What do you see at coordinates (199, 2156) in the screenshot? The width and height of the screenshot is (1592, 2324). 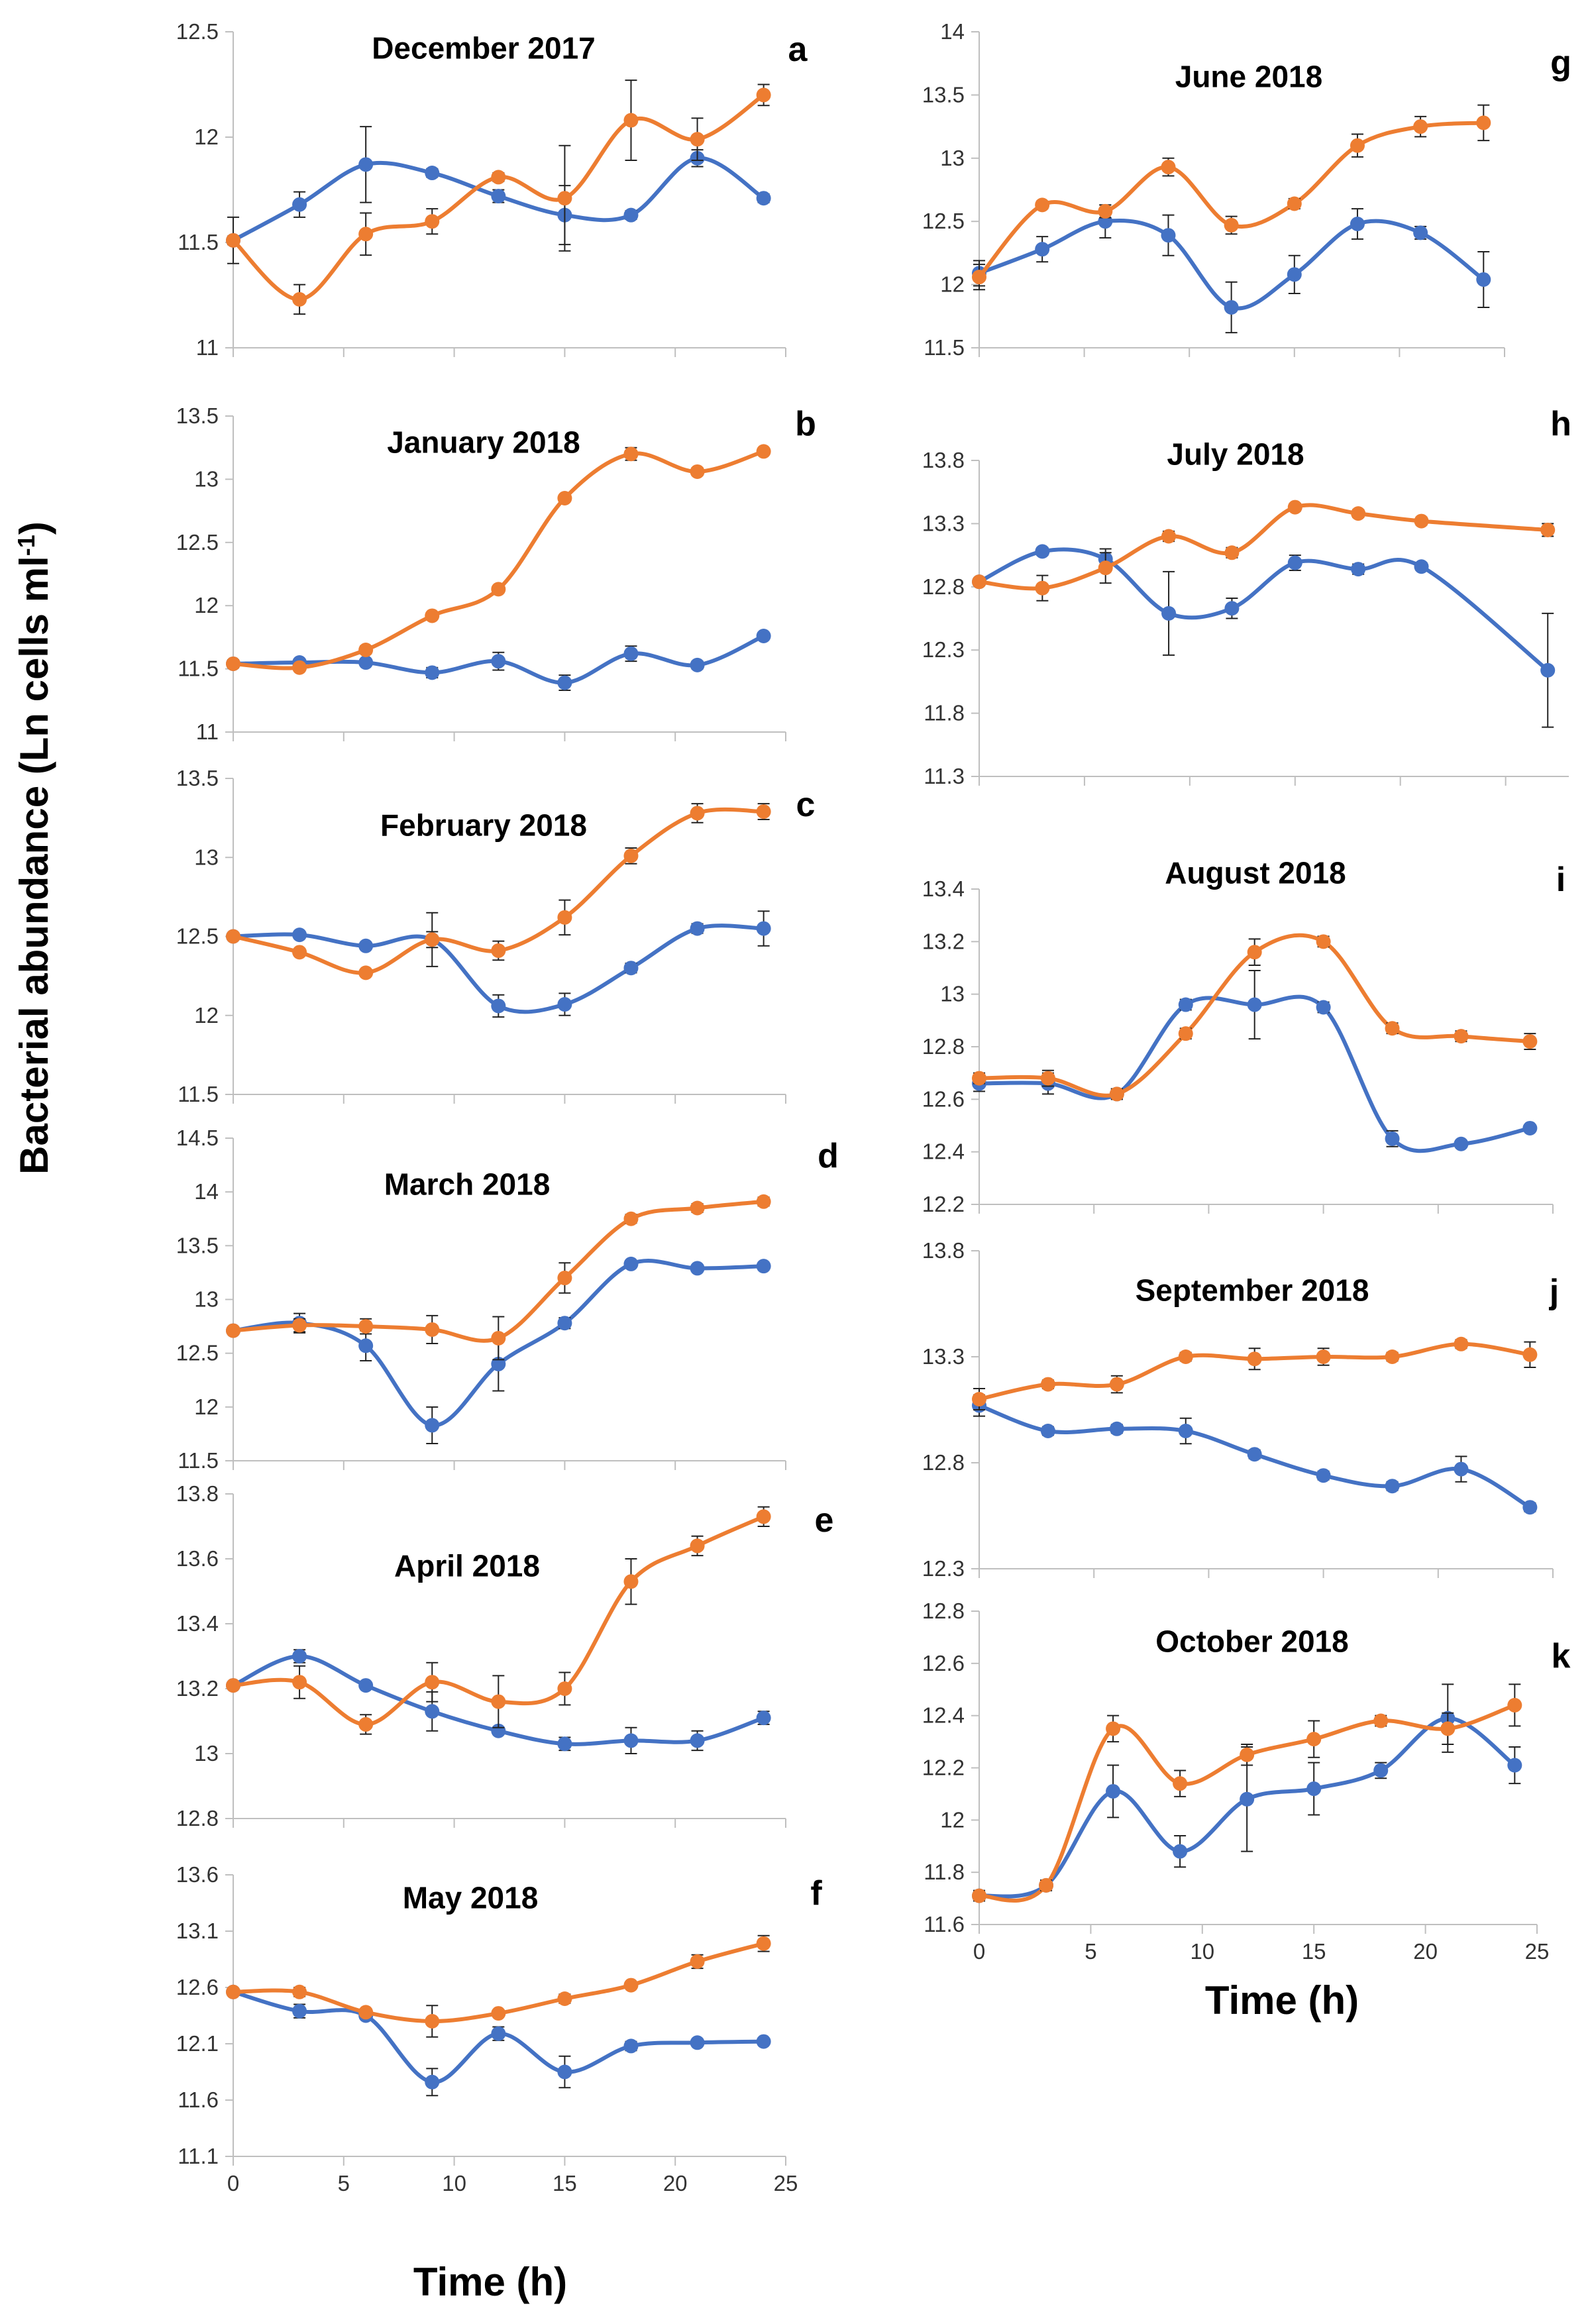 I see `y-tick-label: 11.1` at bounding box center [199, 2156].